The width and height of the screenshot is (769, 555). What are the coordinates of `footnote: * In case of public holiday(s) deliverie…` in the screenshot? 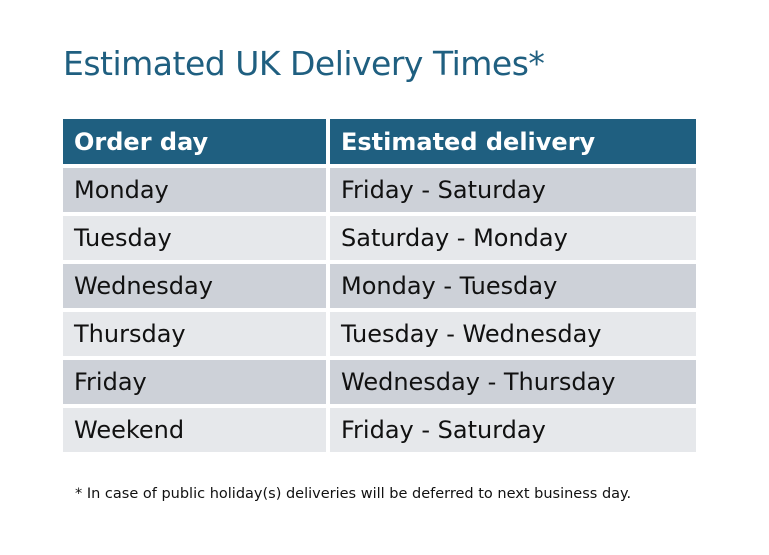 It's located at (353, 494).